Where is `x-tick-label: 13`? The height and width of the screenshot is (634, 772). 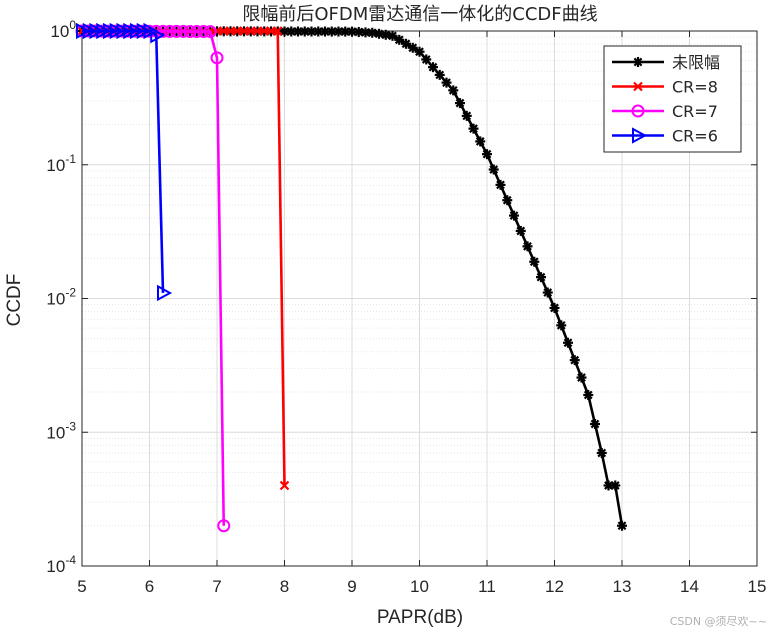 x-tick-label: 13 is located at coordinates (622, 586).